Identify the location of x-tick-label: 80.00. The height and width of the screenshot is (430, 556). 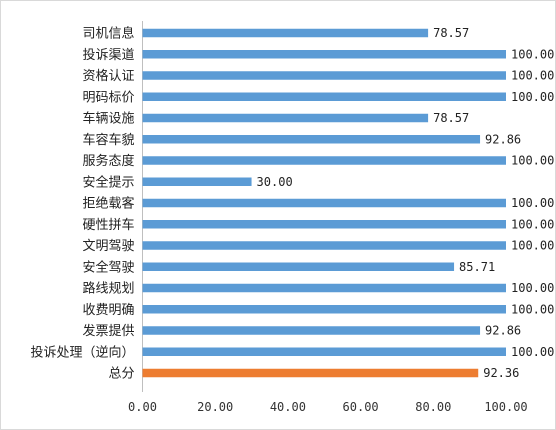
(433, 407).